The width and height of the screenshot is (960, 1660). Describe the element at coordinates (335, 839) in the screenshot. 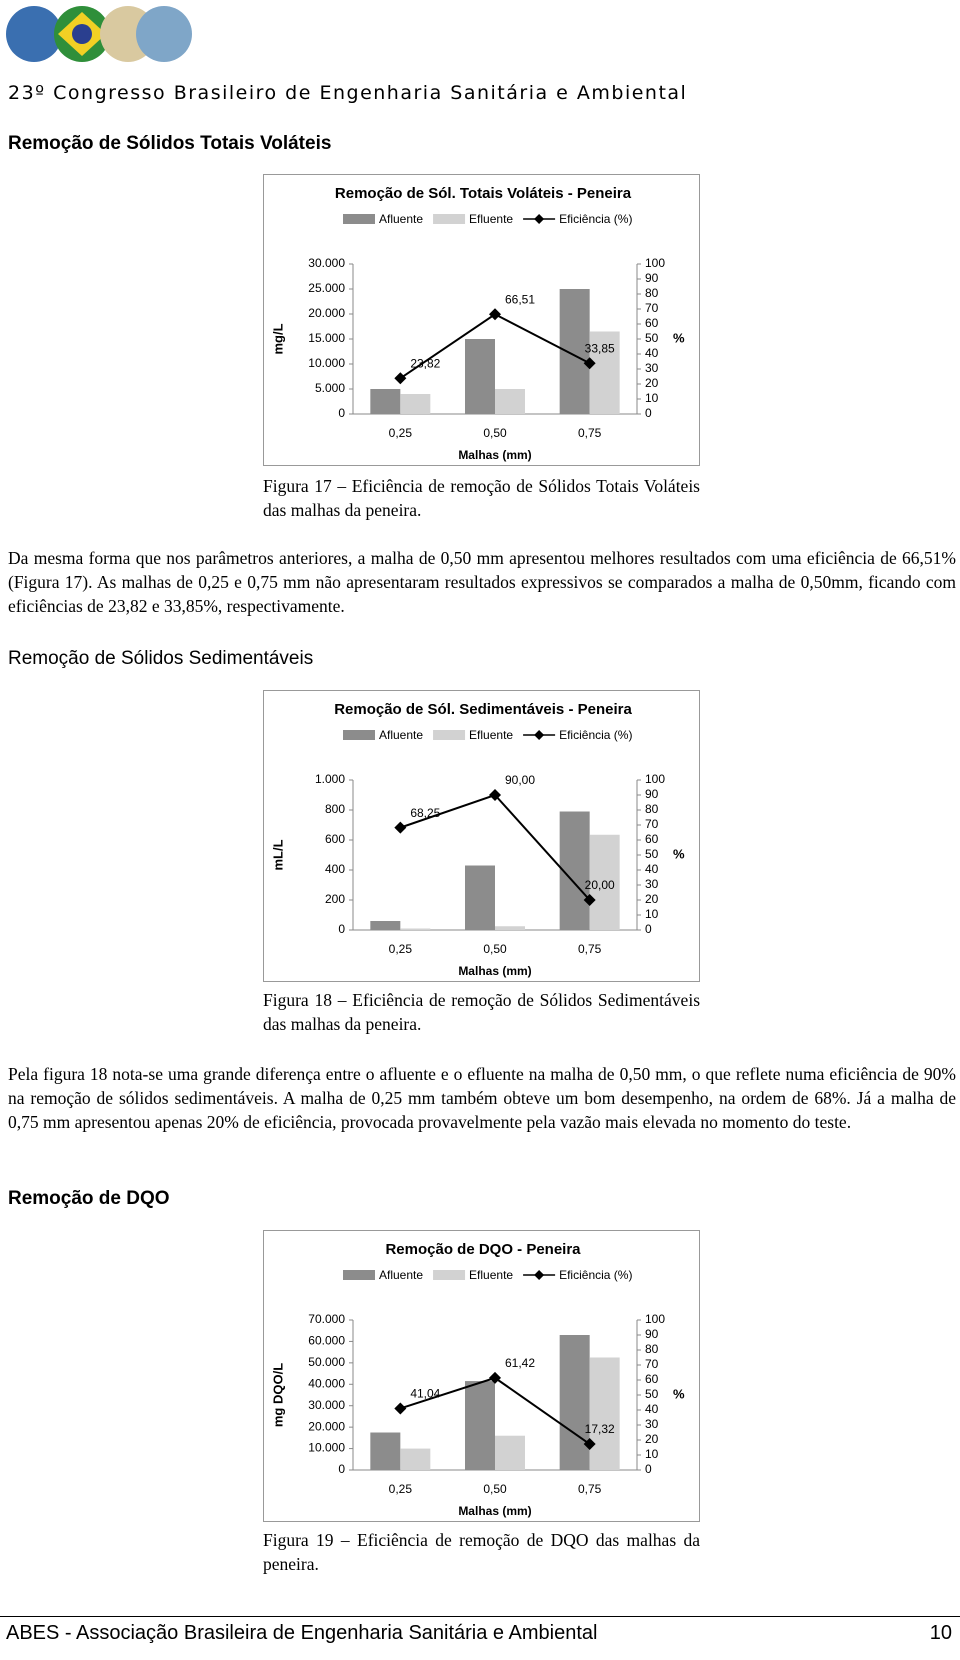

I see `y-tick-label: 600` at that location.